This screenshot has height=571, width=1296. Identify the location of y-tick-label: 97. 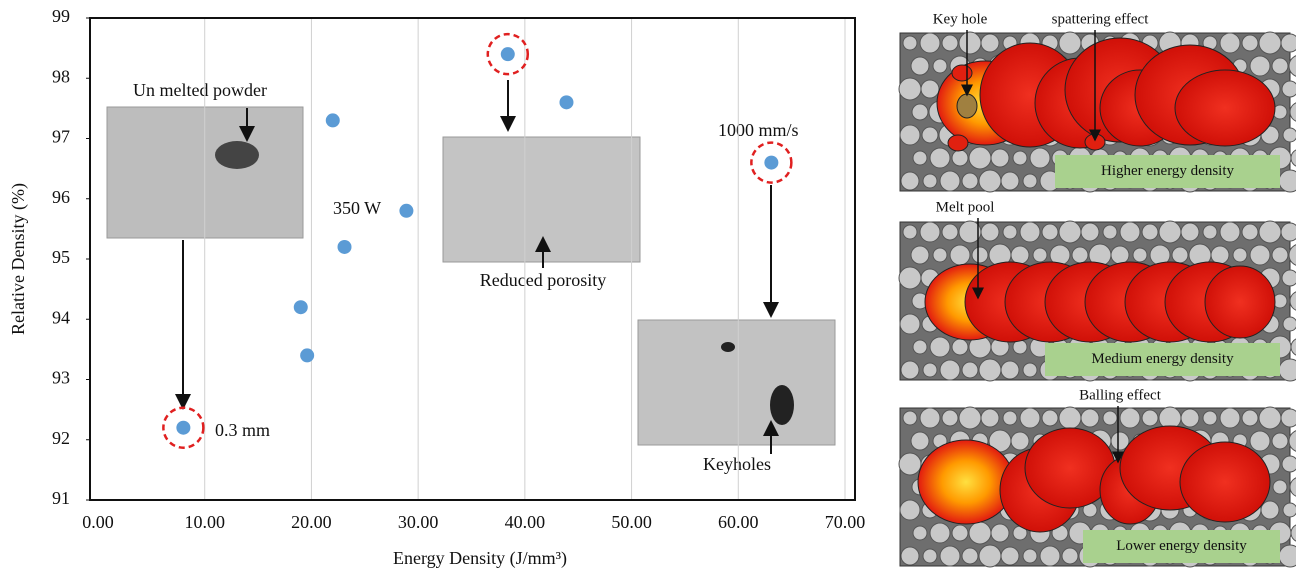
(61, 137).